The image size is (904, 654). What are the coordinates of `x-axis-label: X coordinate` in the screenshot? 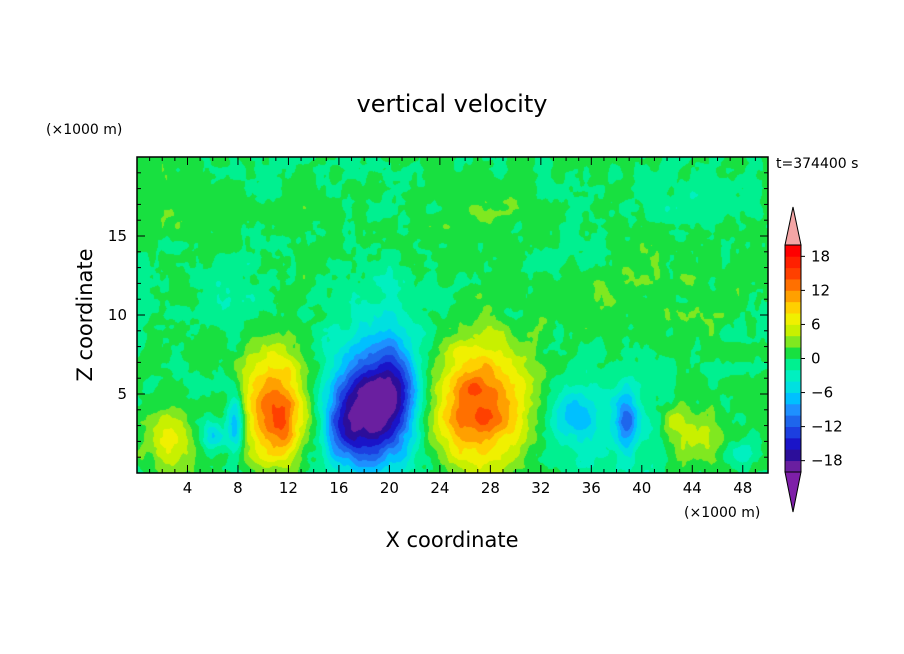 It's located at (451, 540).